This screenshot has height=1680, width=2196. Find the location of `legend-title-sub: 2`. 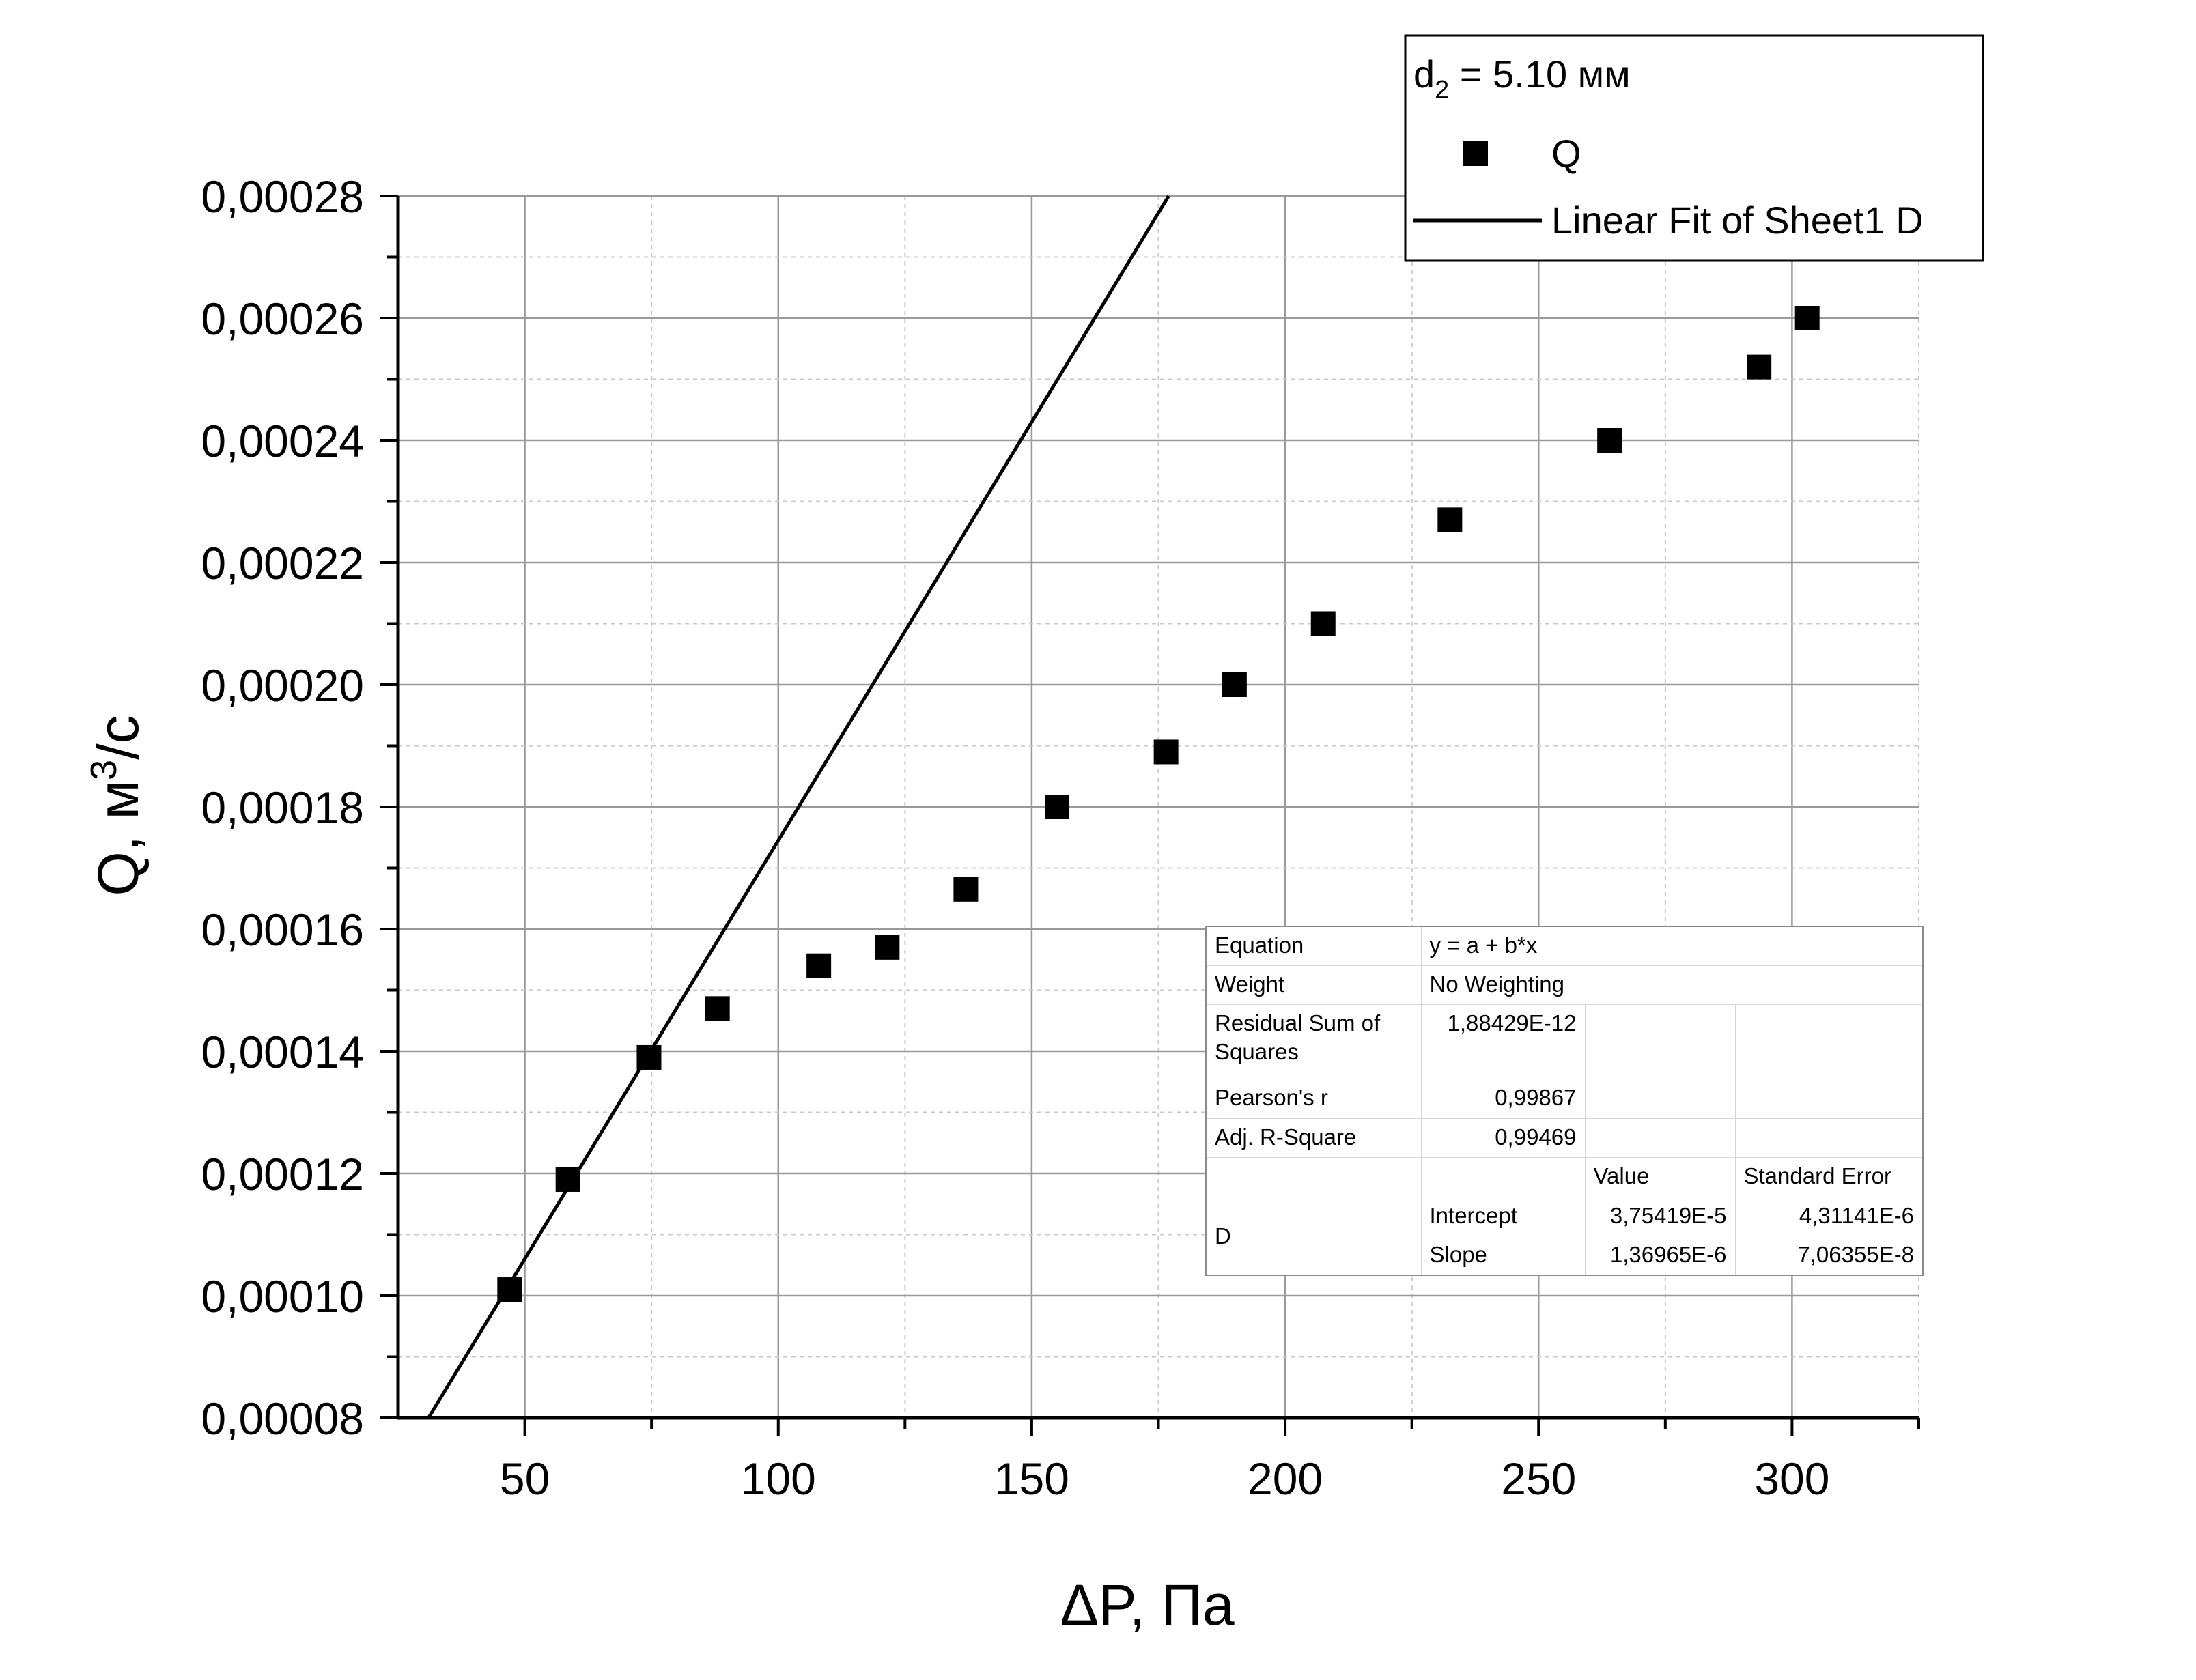

legend-title-sub: 2 is located at coordinates (1442, 90).